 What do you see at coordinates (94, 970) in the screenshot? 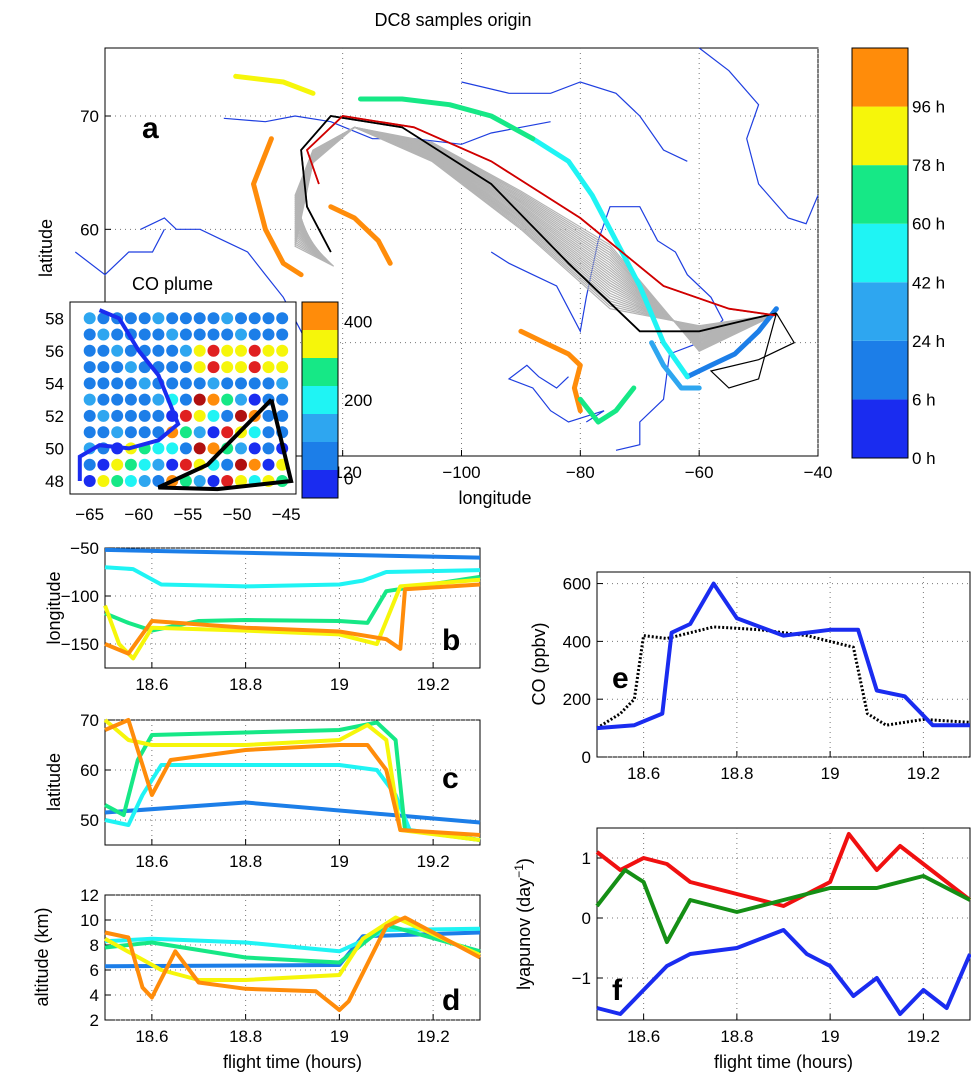
I see `y-tick-label: 6` at bounding box center [94, 970].